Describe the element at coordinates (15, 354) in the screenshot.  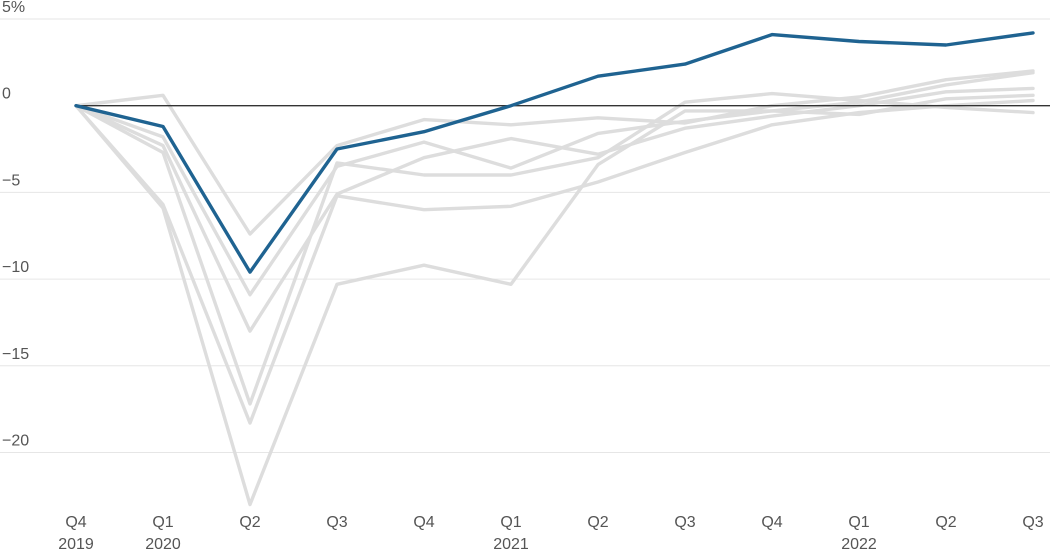
I see `y-tick-label: −15` at that location.